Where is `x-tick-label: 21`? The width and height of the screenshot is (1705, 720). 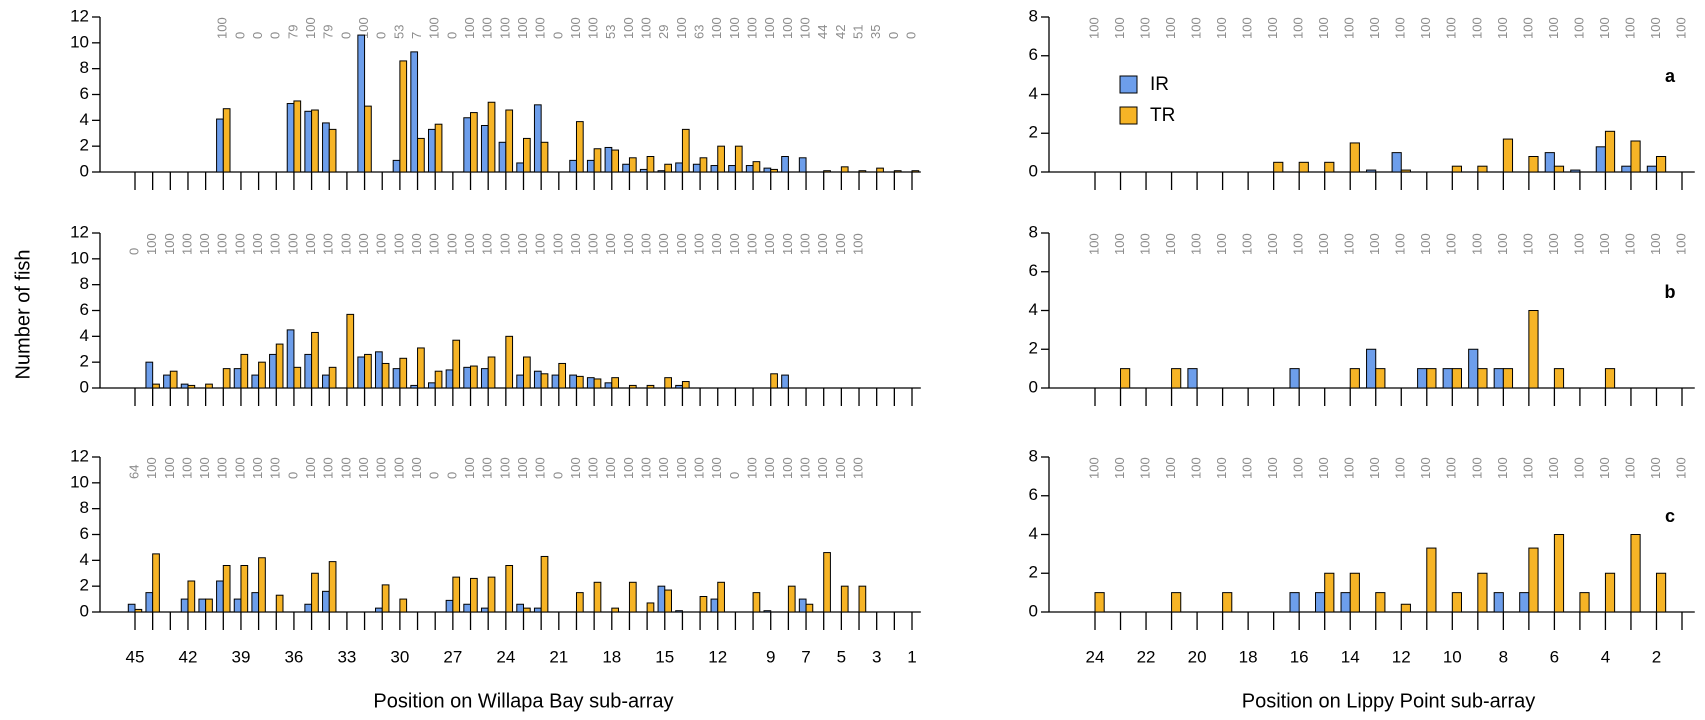
x-tick-label: 21 is located at coordinates (558, 656).